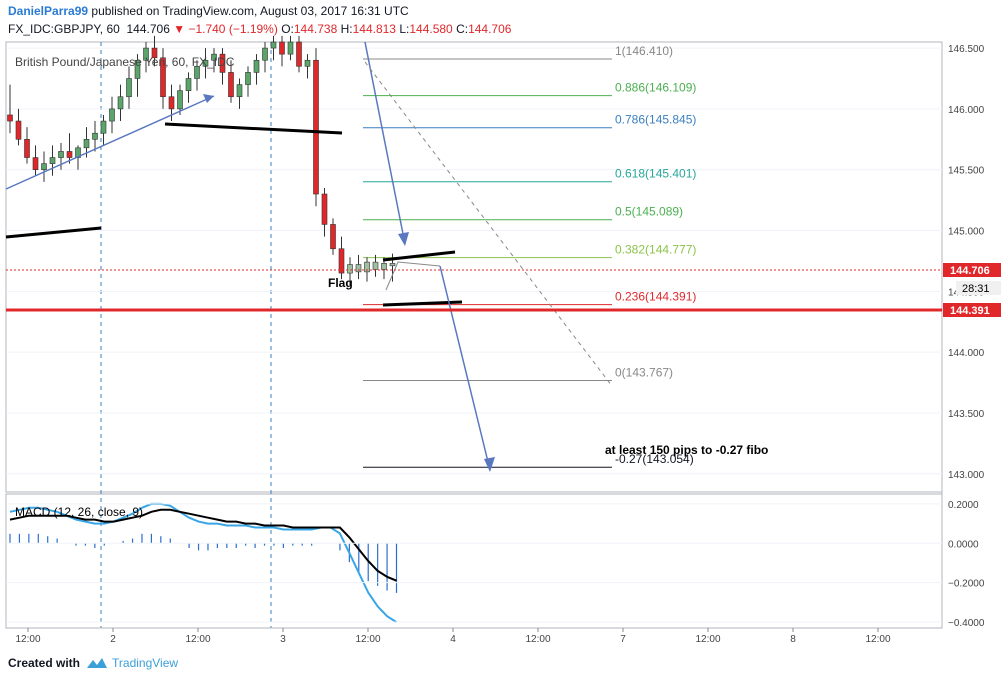 Image resolution: width=1002 pixels, height=682 pixels. Describe the element at coordinates (655, 174) in the screenshot. I see `fib-level-label: 0.618(145.401)` at that location.